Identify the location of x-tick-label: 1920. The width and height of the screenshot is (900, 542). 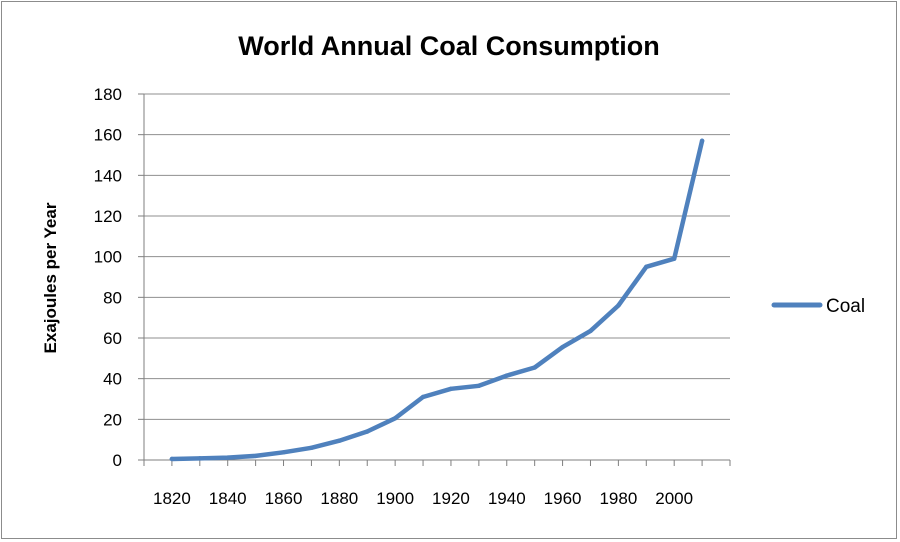
(451, 498).